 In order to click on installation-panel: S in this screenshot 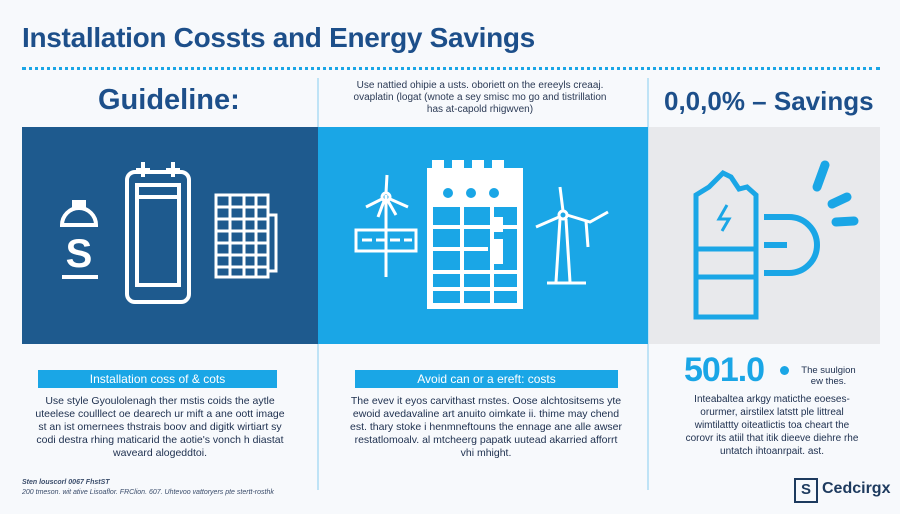, I will do `click(170, 235)`.